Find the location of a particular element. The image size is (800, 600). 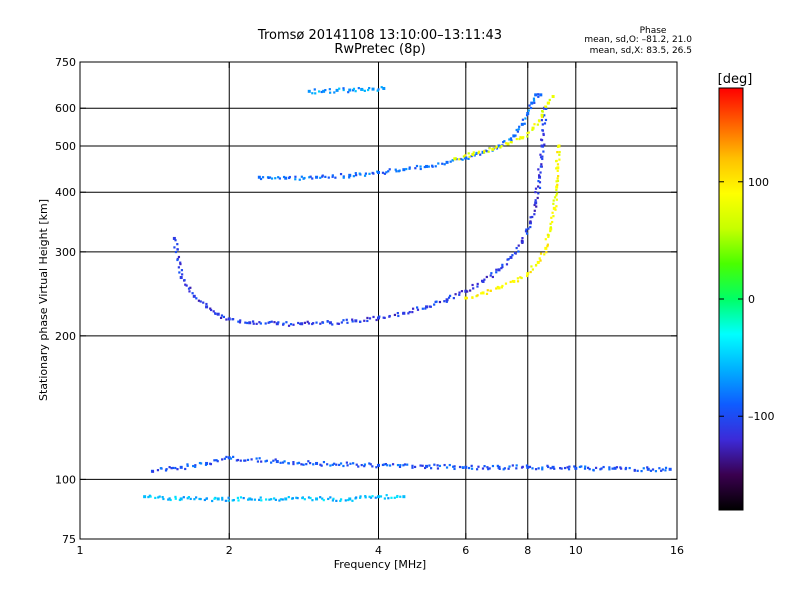

x-tick-label: 6 is located at coordinates (465, 550).